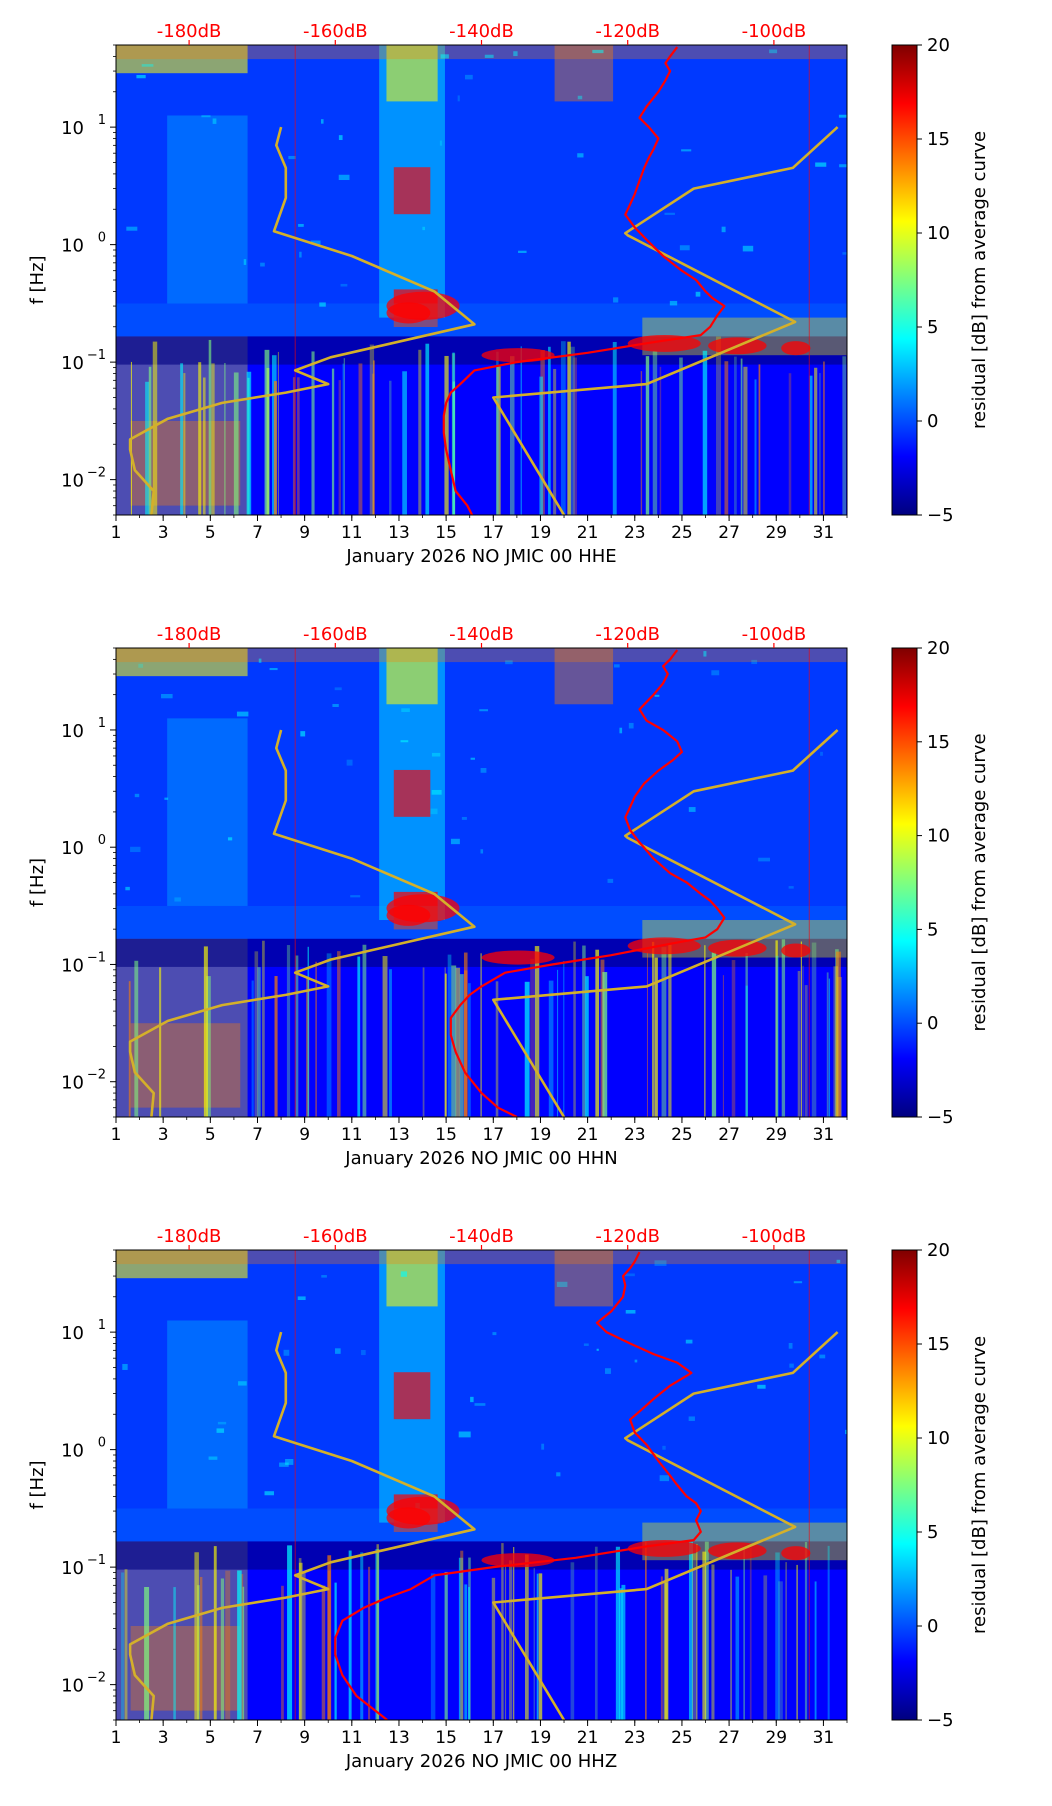 This screenshot has height=1806, width=1052. I want to click on noise-model-line, so click(302, 320).